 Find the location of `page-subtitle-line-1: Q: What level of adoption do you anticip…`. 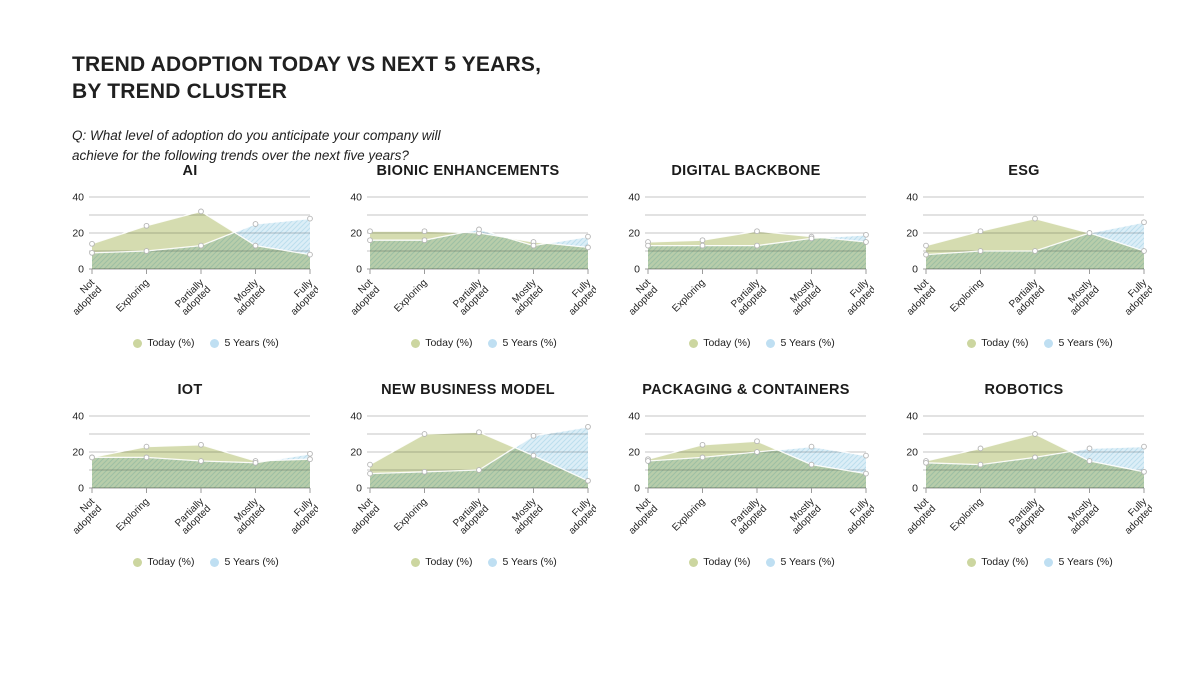

page-subtitle-line-1: Q: What level of adoption do you anticip… is located at coordinates (256, 135).